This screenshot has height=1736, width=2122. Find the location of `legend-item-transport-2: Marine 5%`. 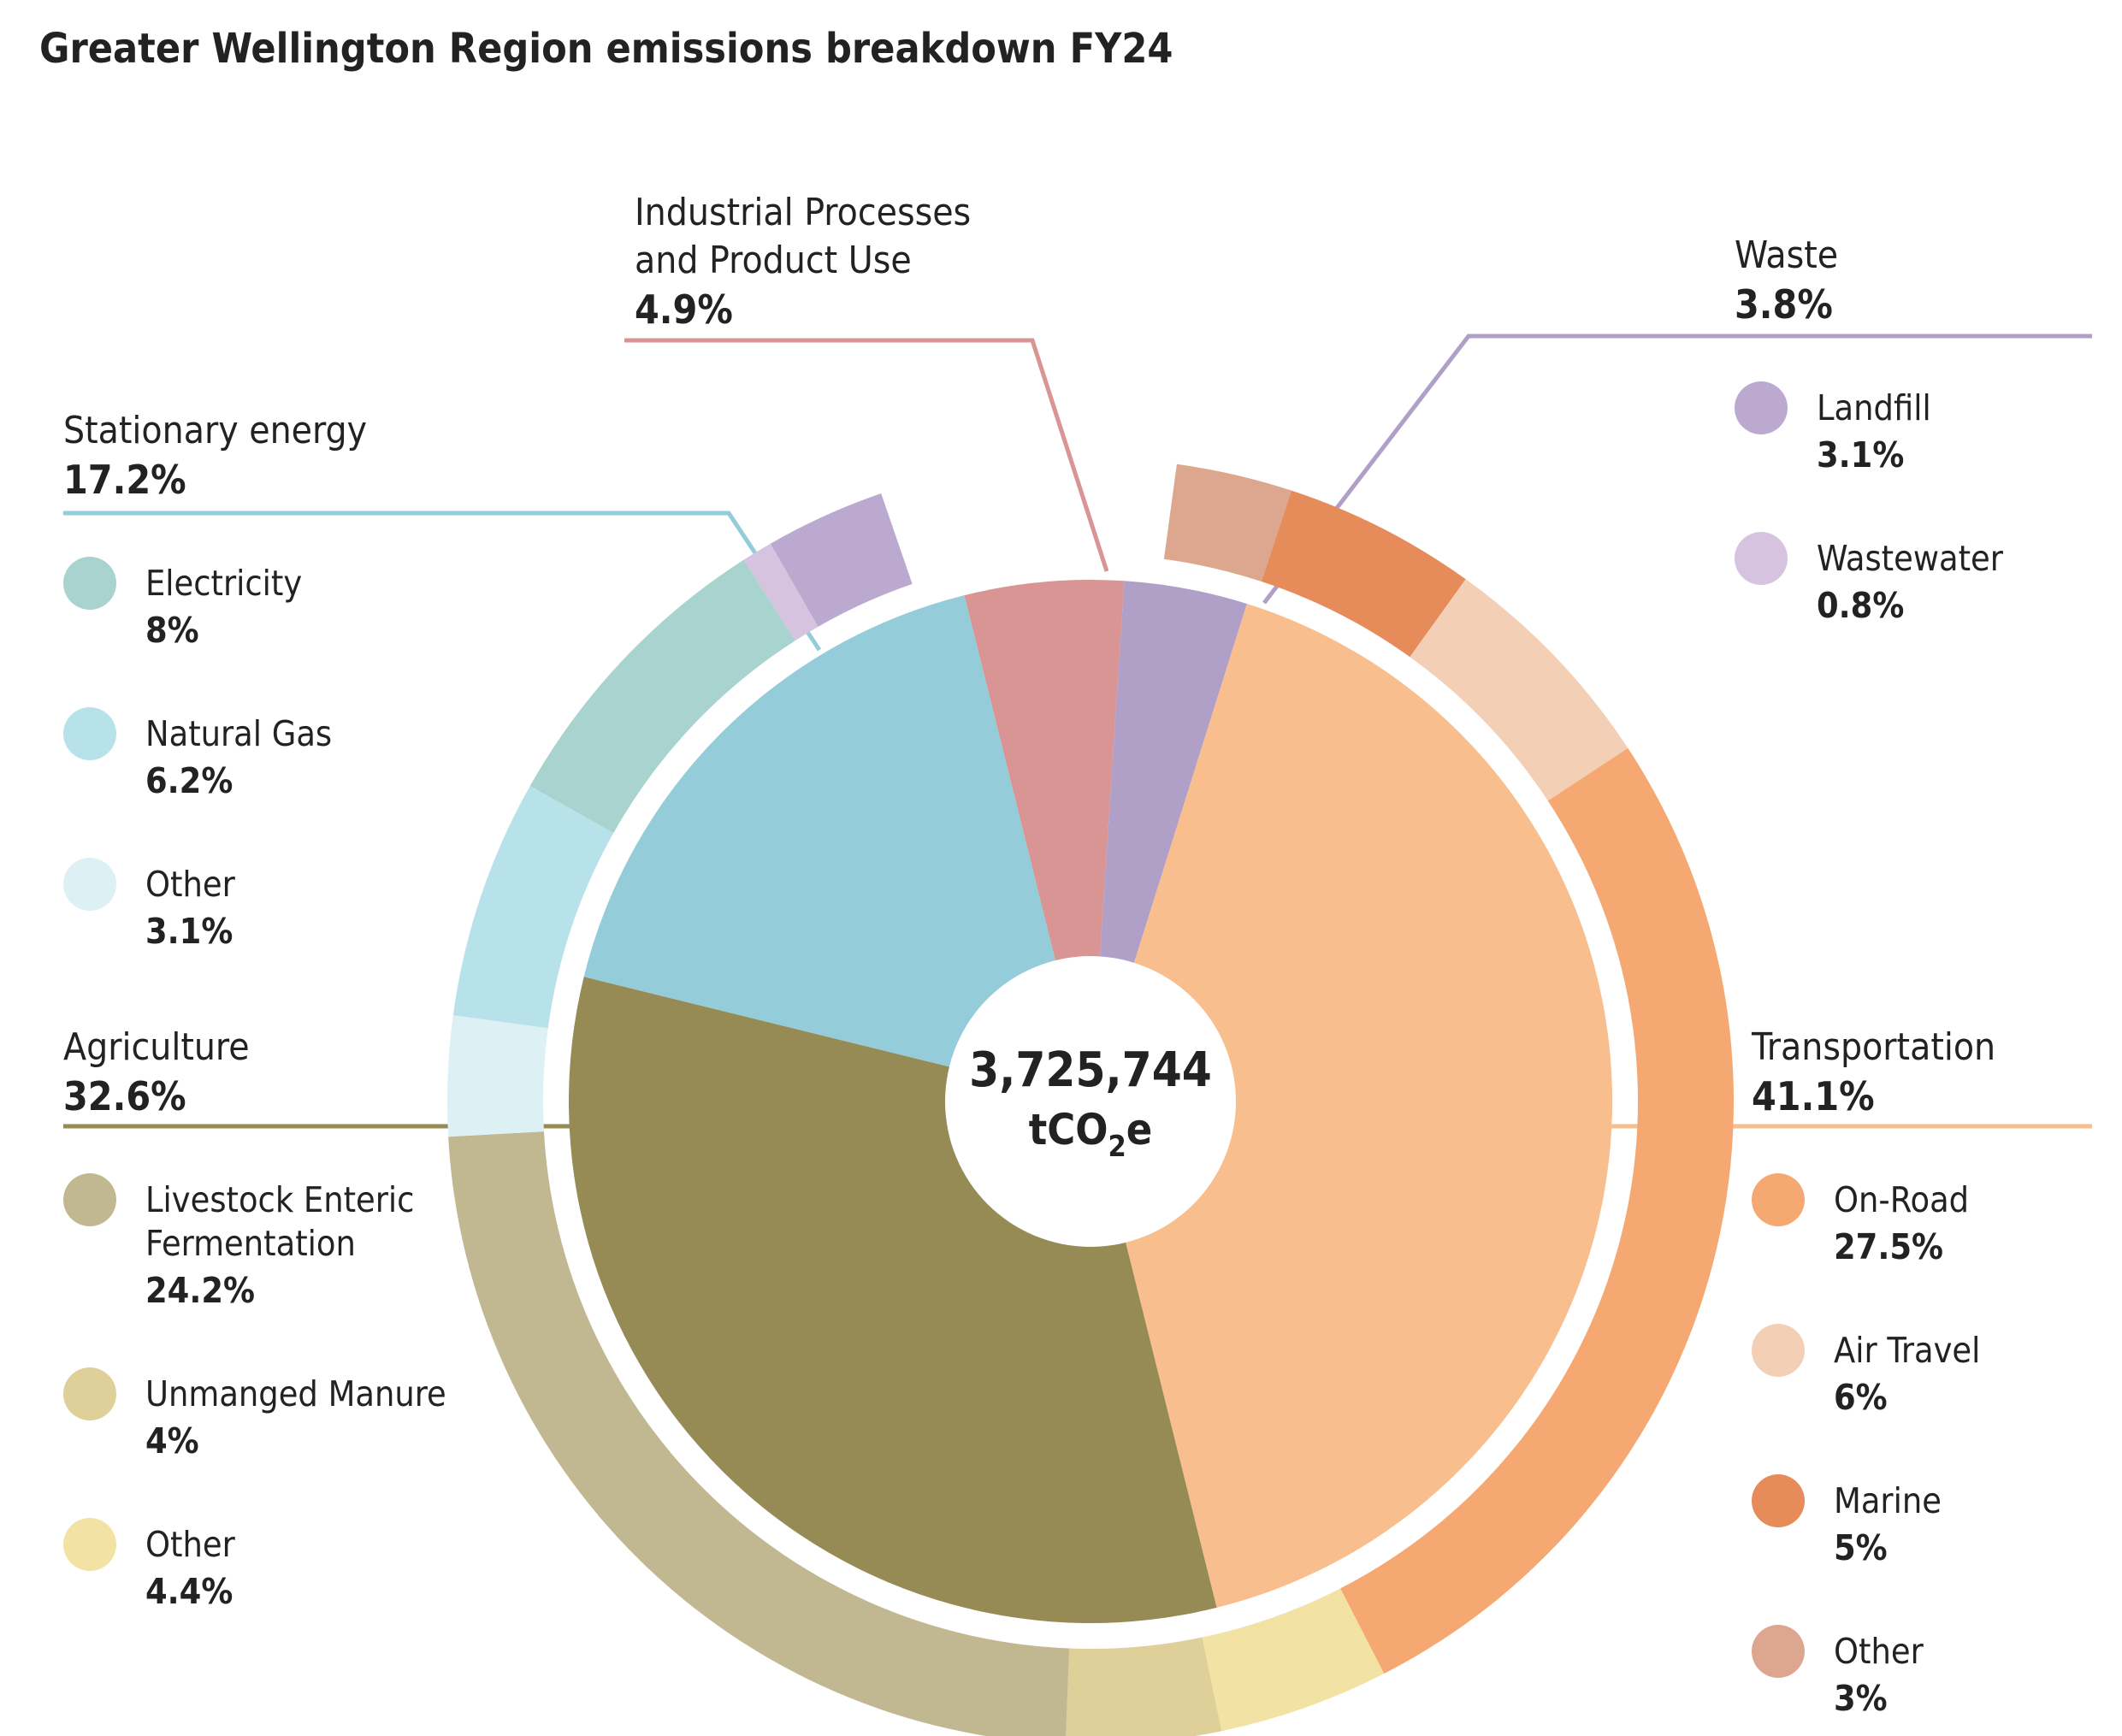

legend-item-transport-2: Marine 5% is located at coordinates (1847, 1521).